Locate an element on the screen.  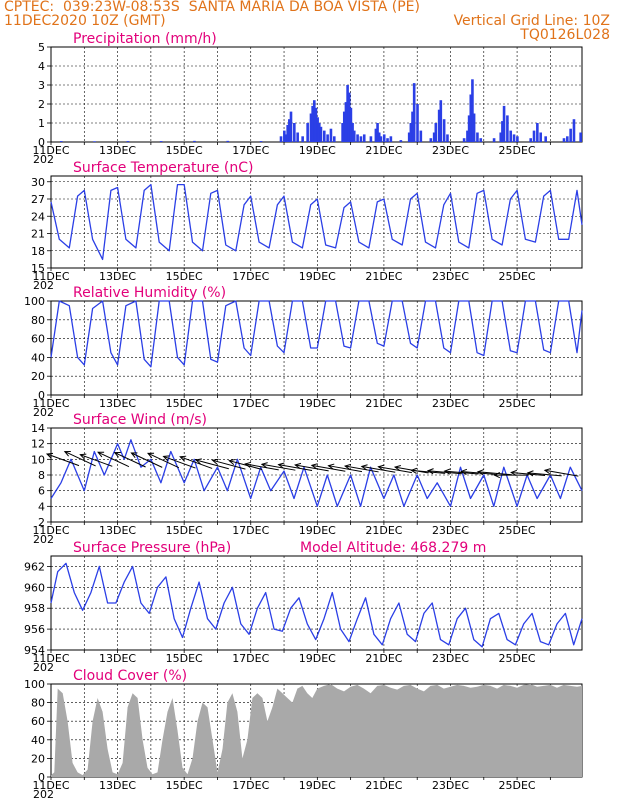
panel-title: Surface Temperature (nC) is located at coordinates (163, 168).